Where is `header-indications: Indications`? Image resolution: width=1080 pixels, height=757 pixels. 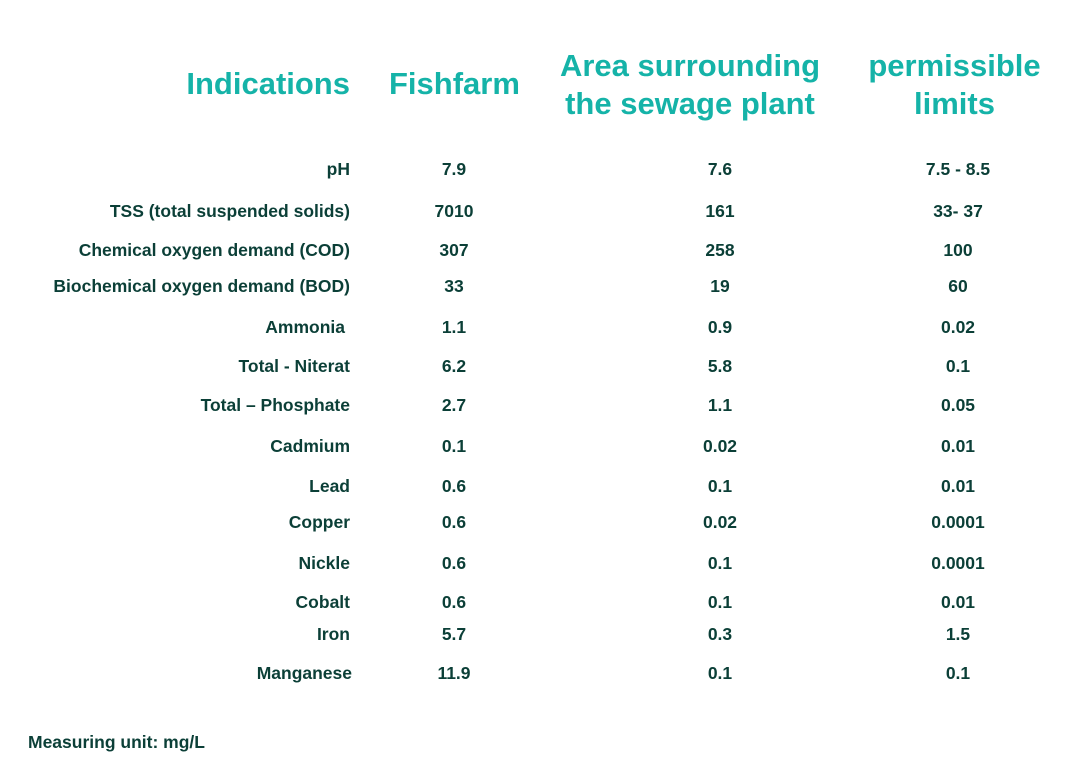
header-indications: Indications is located at coordinates (268, 83).